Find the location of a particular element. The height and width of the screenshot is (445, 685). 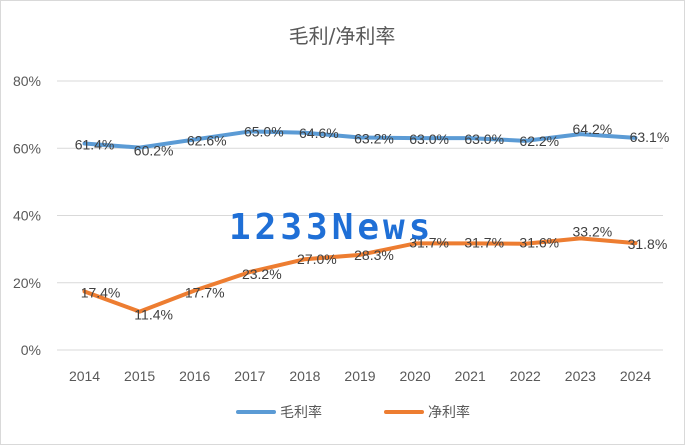

watermark: 1233News is located at coordinates (331, 227).